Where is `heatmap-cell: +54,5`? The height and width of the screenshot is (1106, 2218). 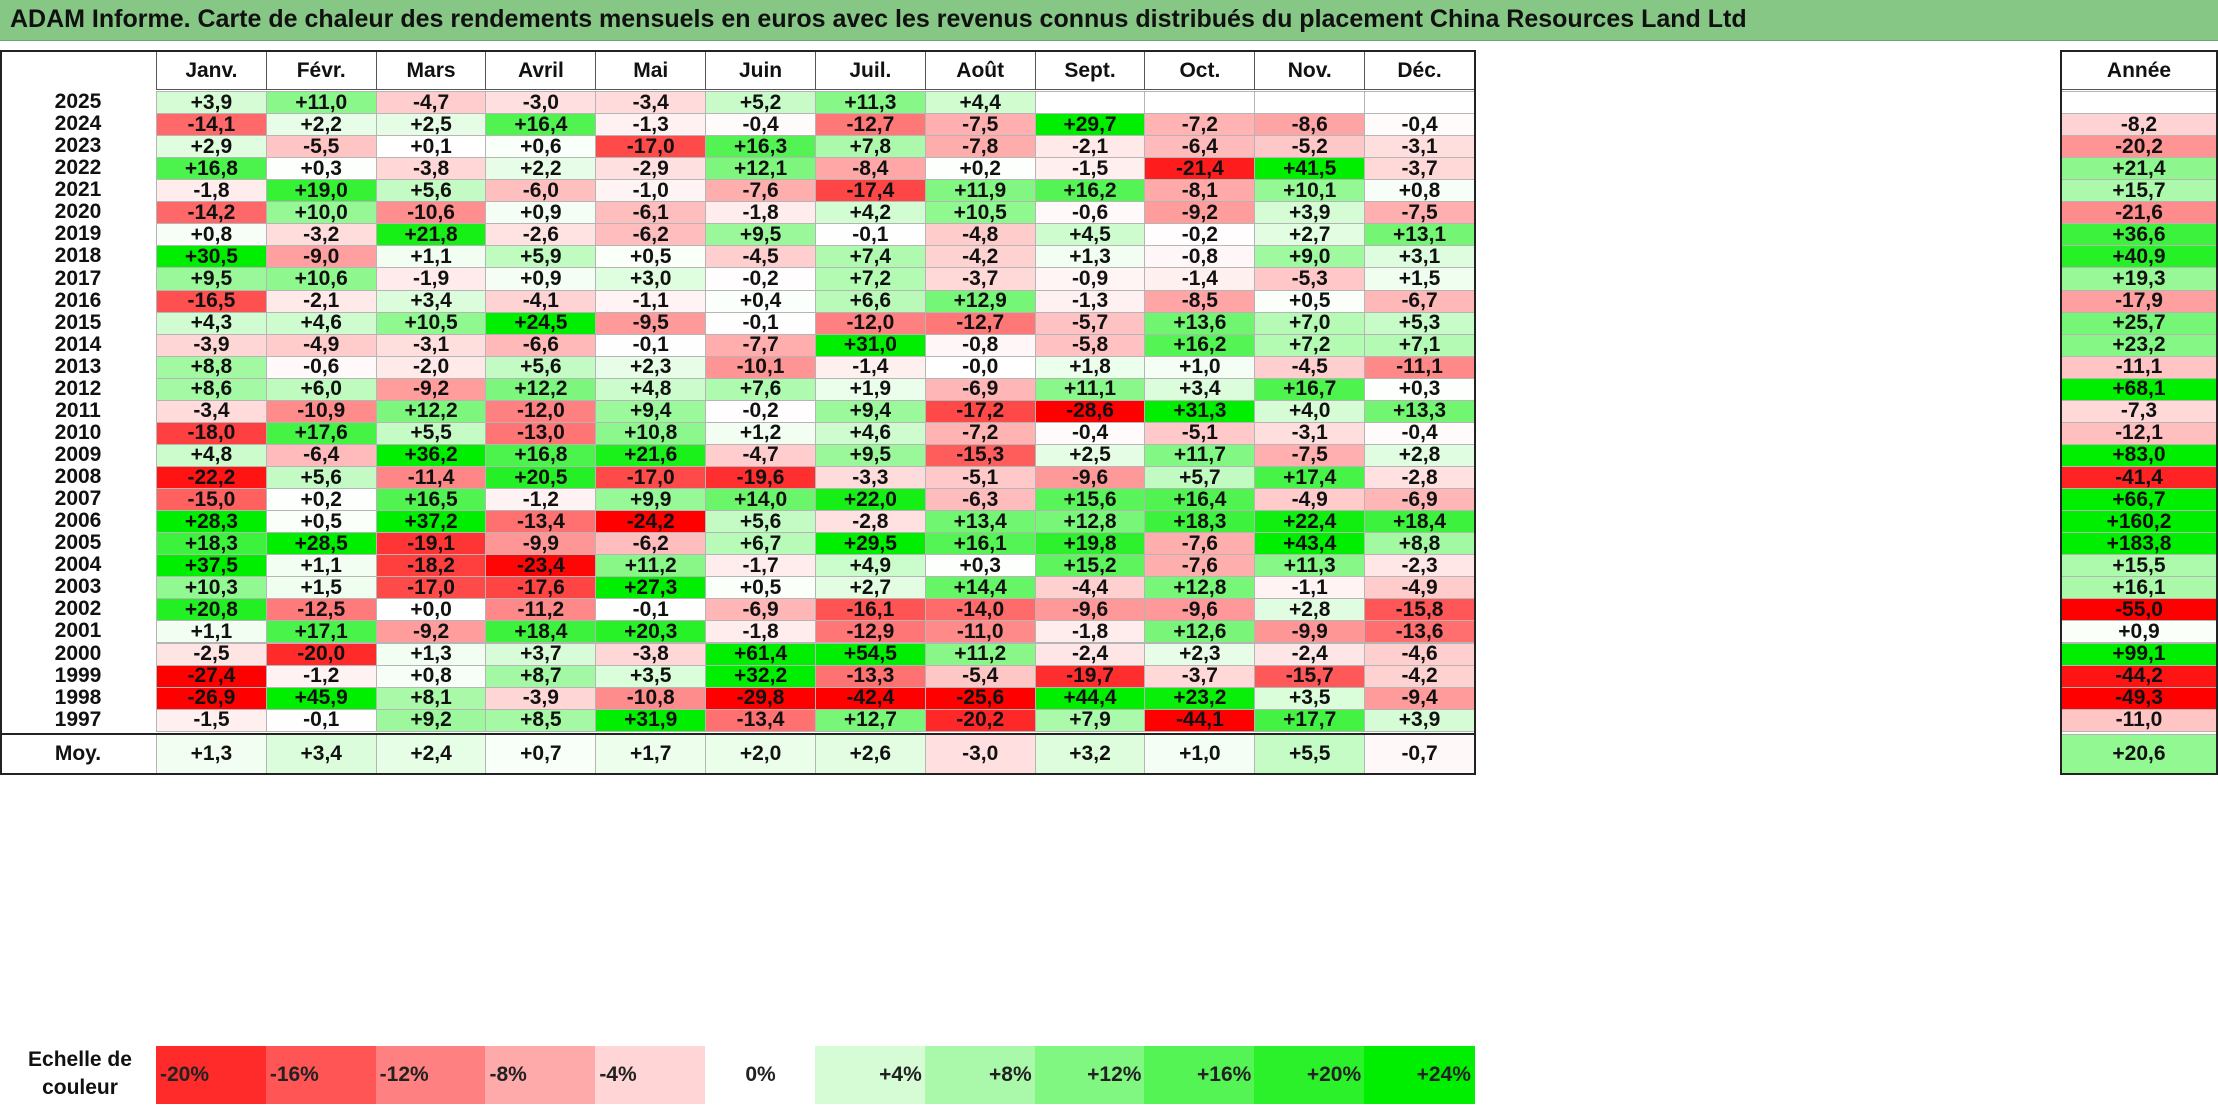
heatmap-cell: +54,5 is located at coordinates (870, 654).